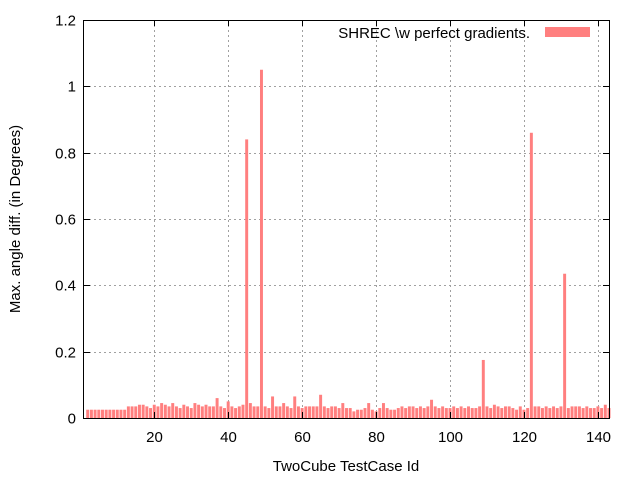 The height and width of the screenshot is (480, 640). What do you see at coordinates (65, 353) in the screenshot?
I see `y-tick-label: 0.2` at bounding box center [65, 353].